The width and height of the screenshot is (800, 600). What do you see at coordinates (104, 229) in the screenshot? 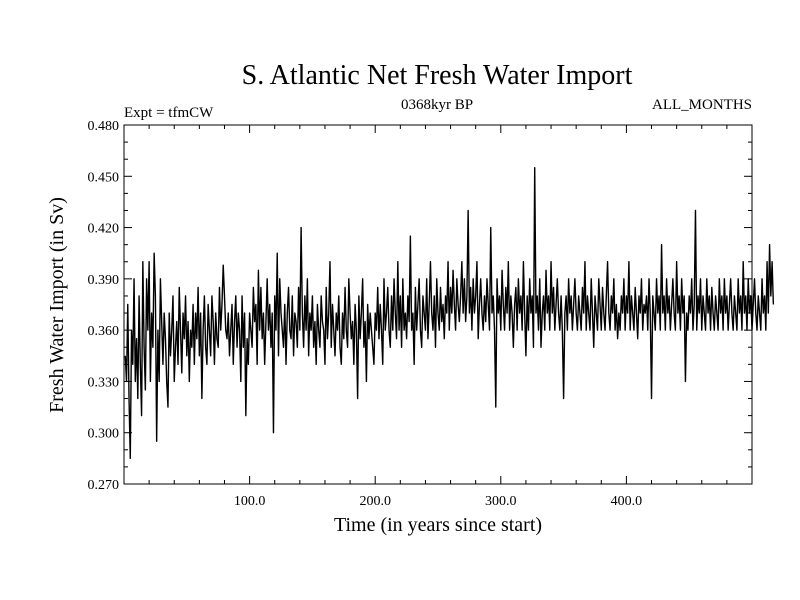
I see `y-tick-label: 0.420` at bounding box center [104, 229].